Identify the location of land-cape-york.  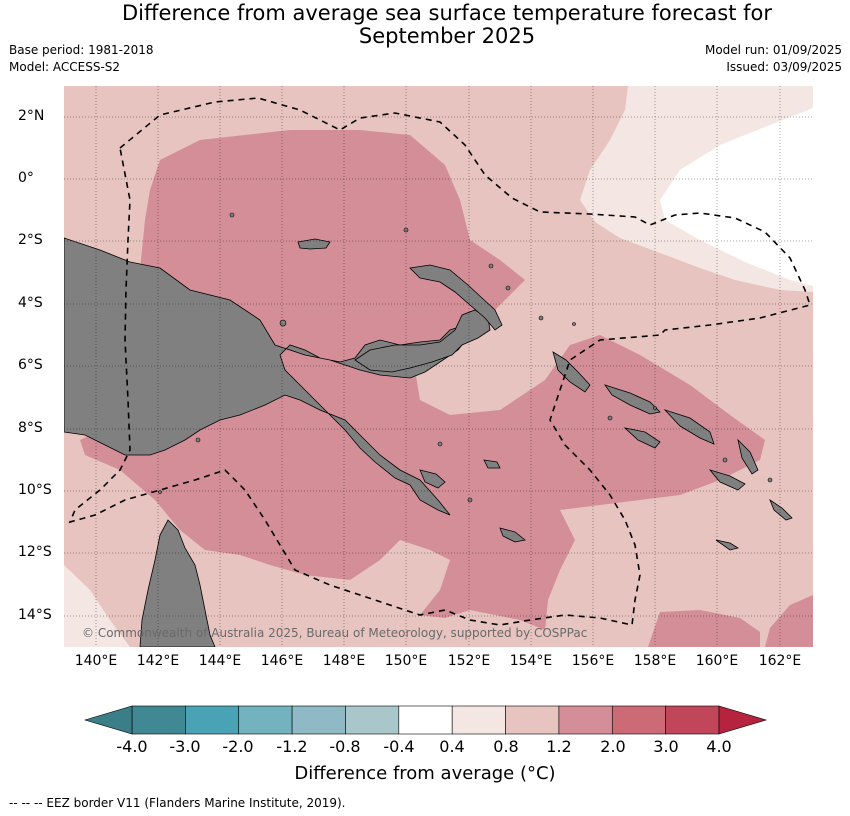
(177, 583).